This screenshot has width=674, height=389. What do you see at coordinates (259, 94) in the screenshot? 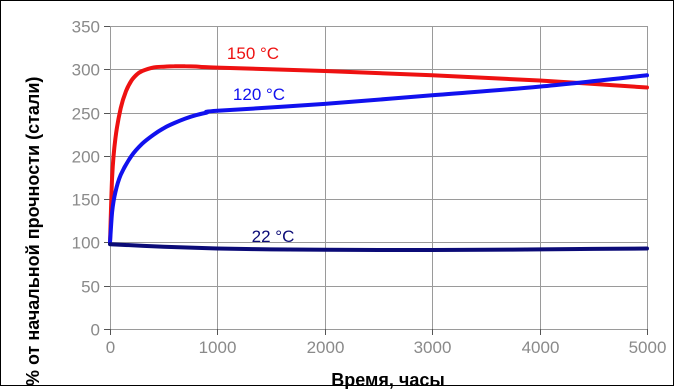
I see `series-label-2: 120 °C` at bounding box center [259, 94].